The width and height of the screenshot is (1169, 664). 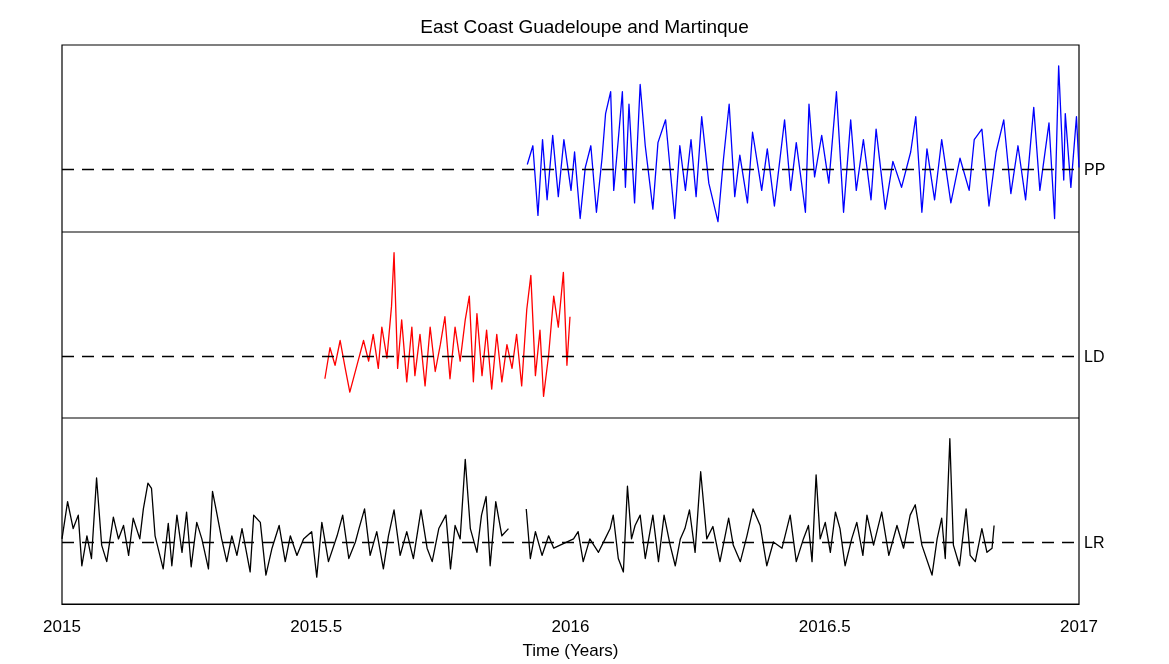 I want to click on x-tick-label: 2015, so click(x=62, y=626).